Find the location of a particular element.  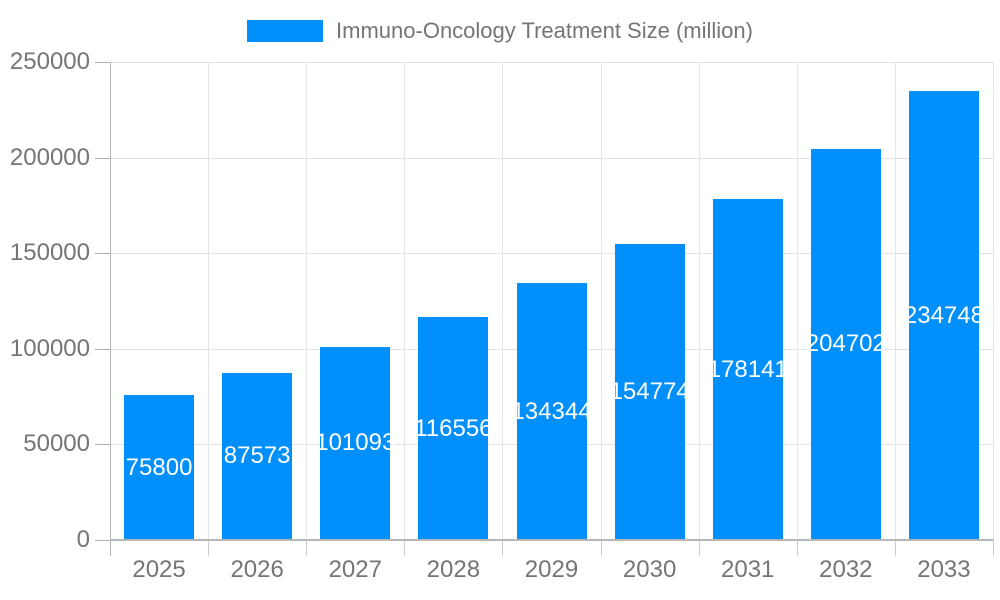

bar: 101093 is located at coordinates (355, 443).